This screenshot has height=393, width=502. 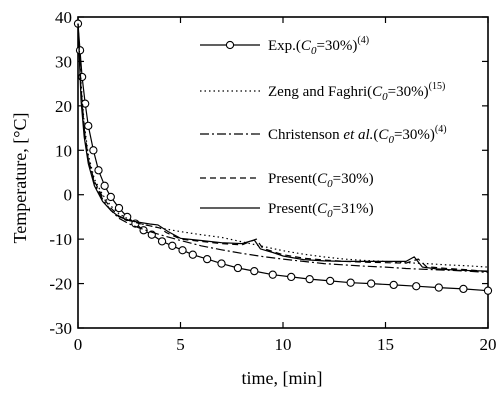 I want to click on y-tick-label: -30, so click(x=60, y=328).